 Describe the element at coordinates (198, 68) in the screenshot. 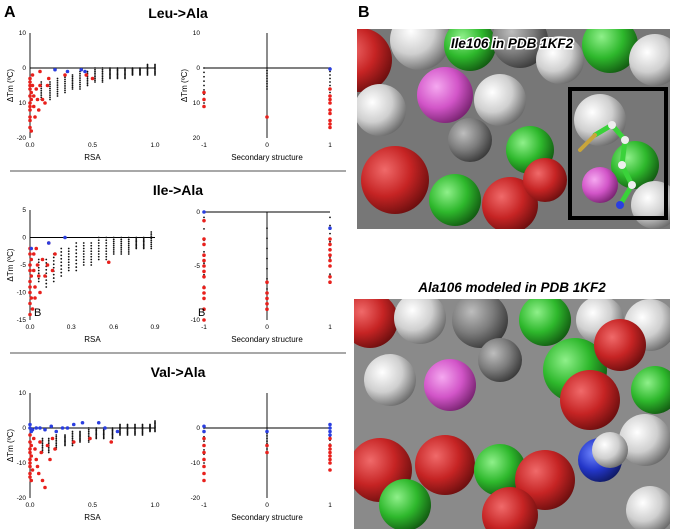

I see `y-tick-label: 0` at that location.